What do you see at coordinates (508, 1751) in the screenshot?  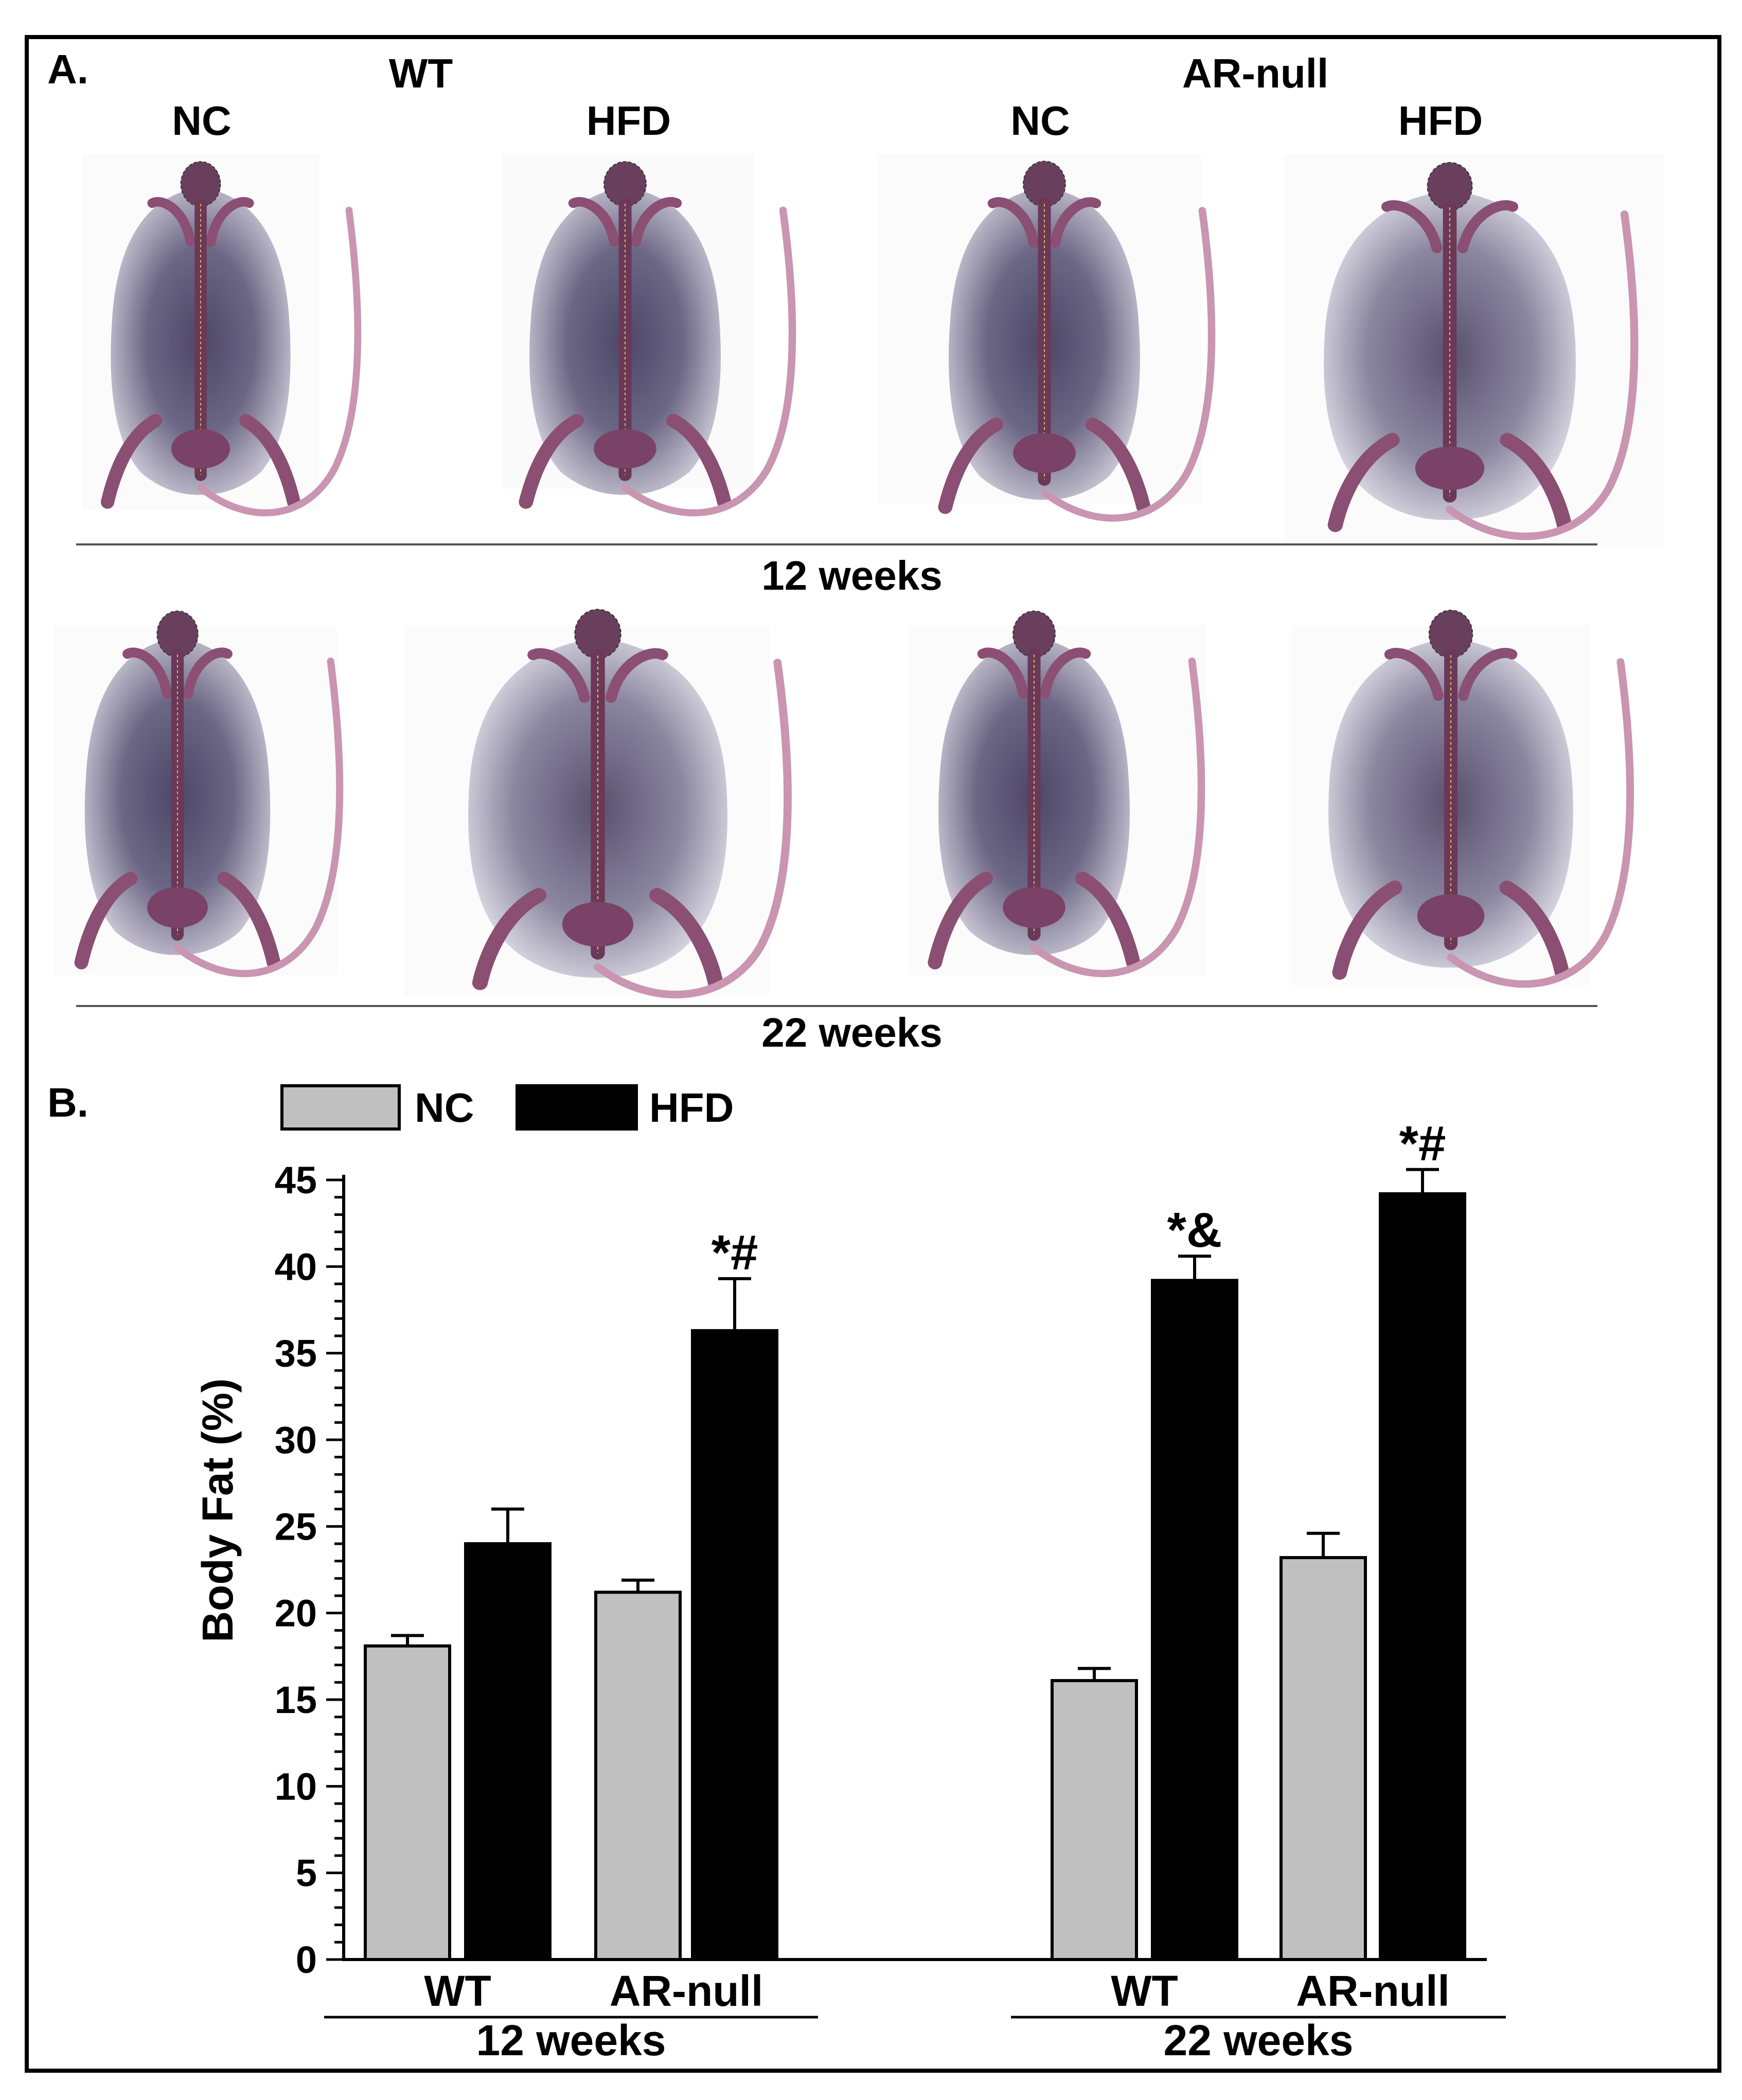 I see `bar-12-weeks-wt-hfd` at bounding box center [508, 1751].